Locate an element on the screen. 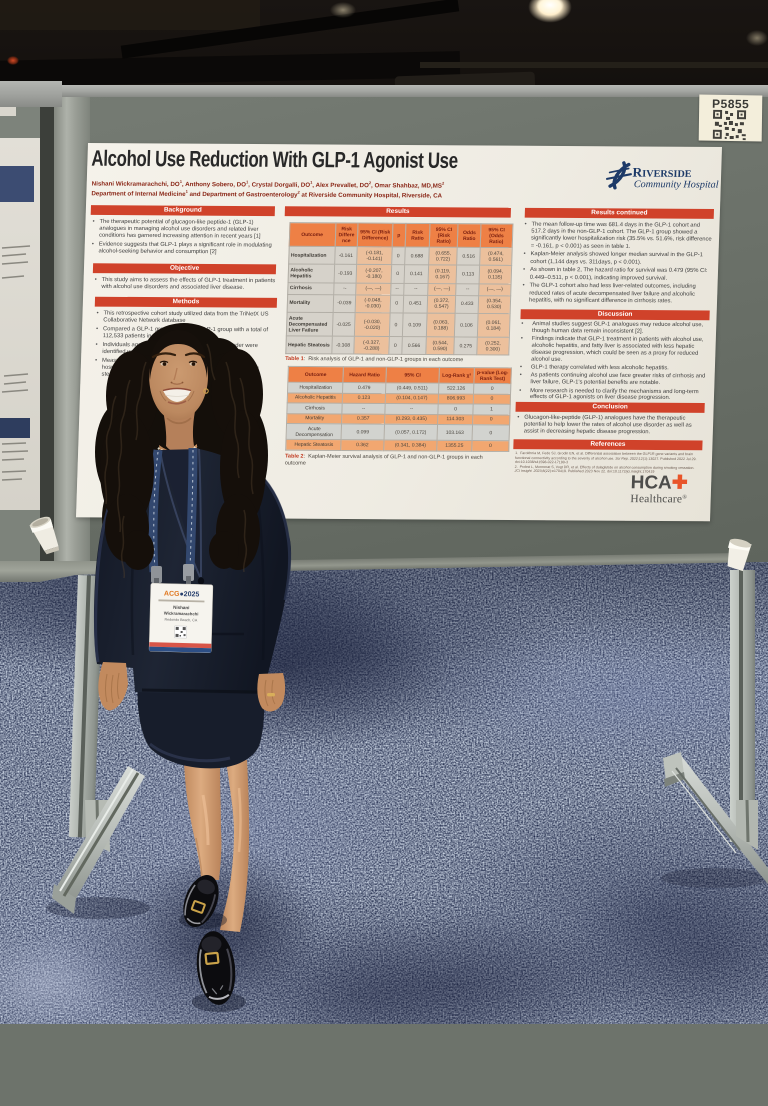 The width and height of the screenshot is (768, 1106). svg-text: Wickramarachchi is located at coordinates (181, 614).